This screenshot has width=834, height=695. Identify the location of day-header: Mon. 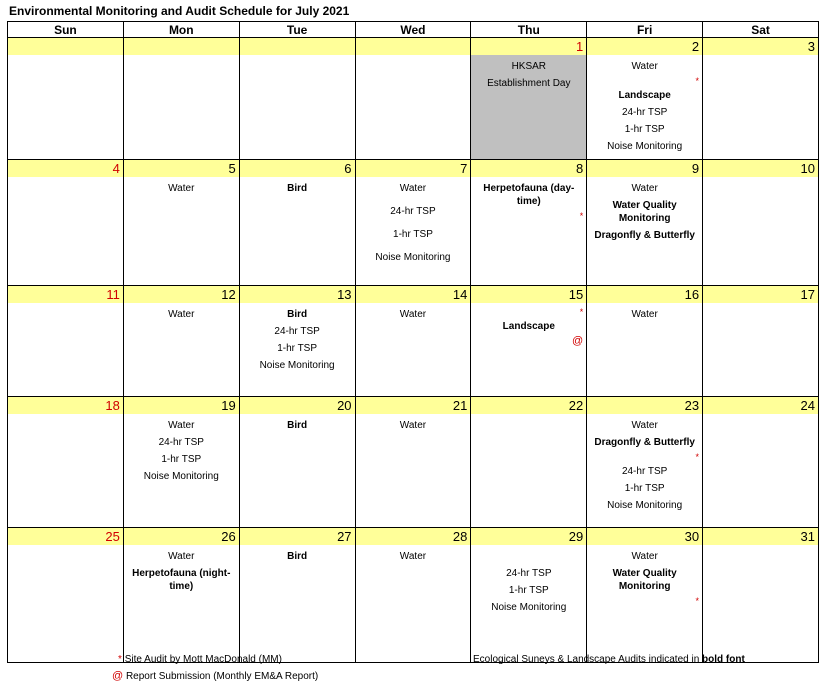
(181, 29).